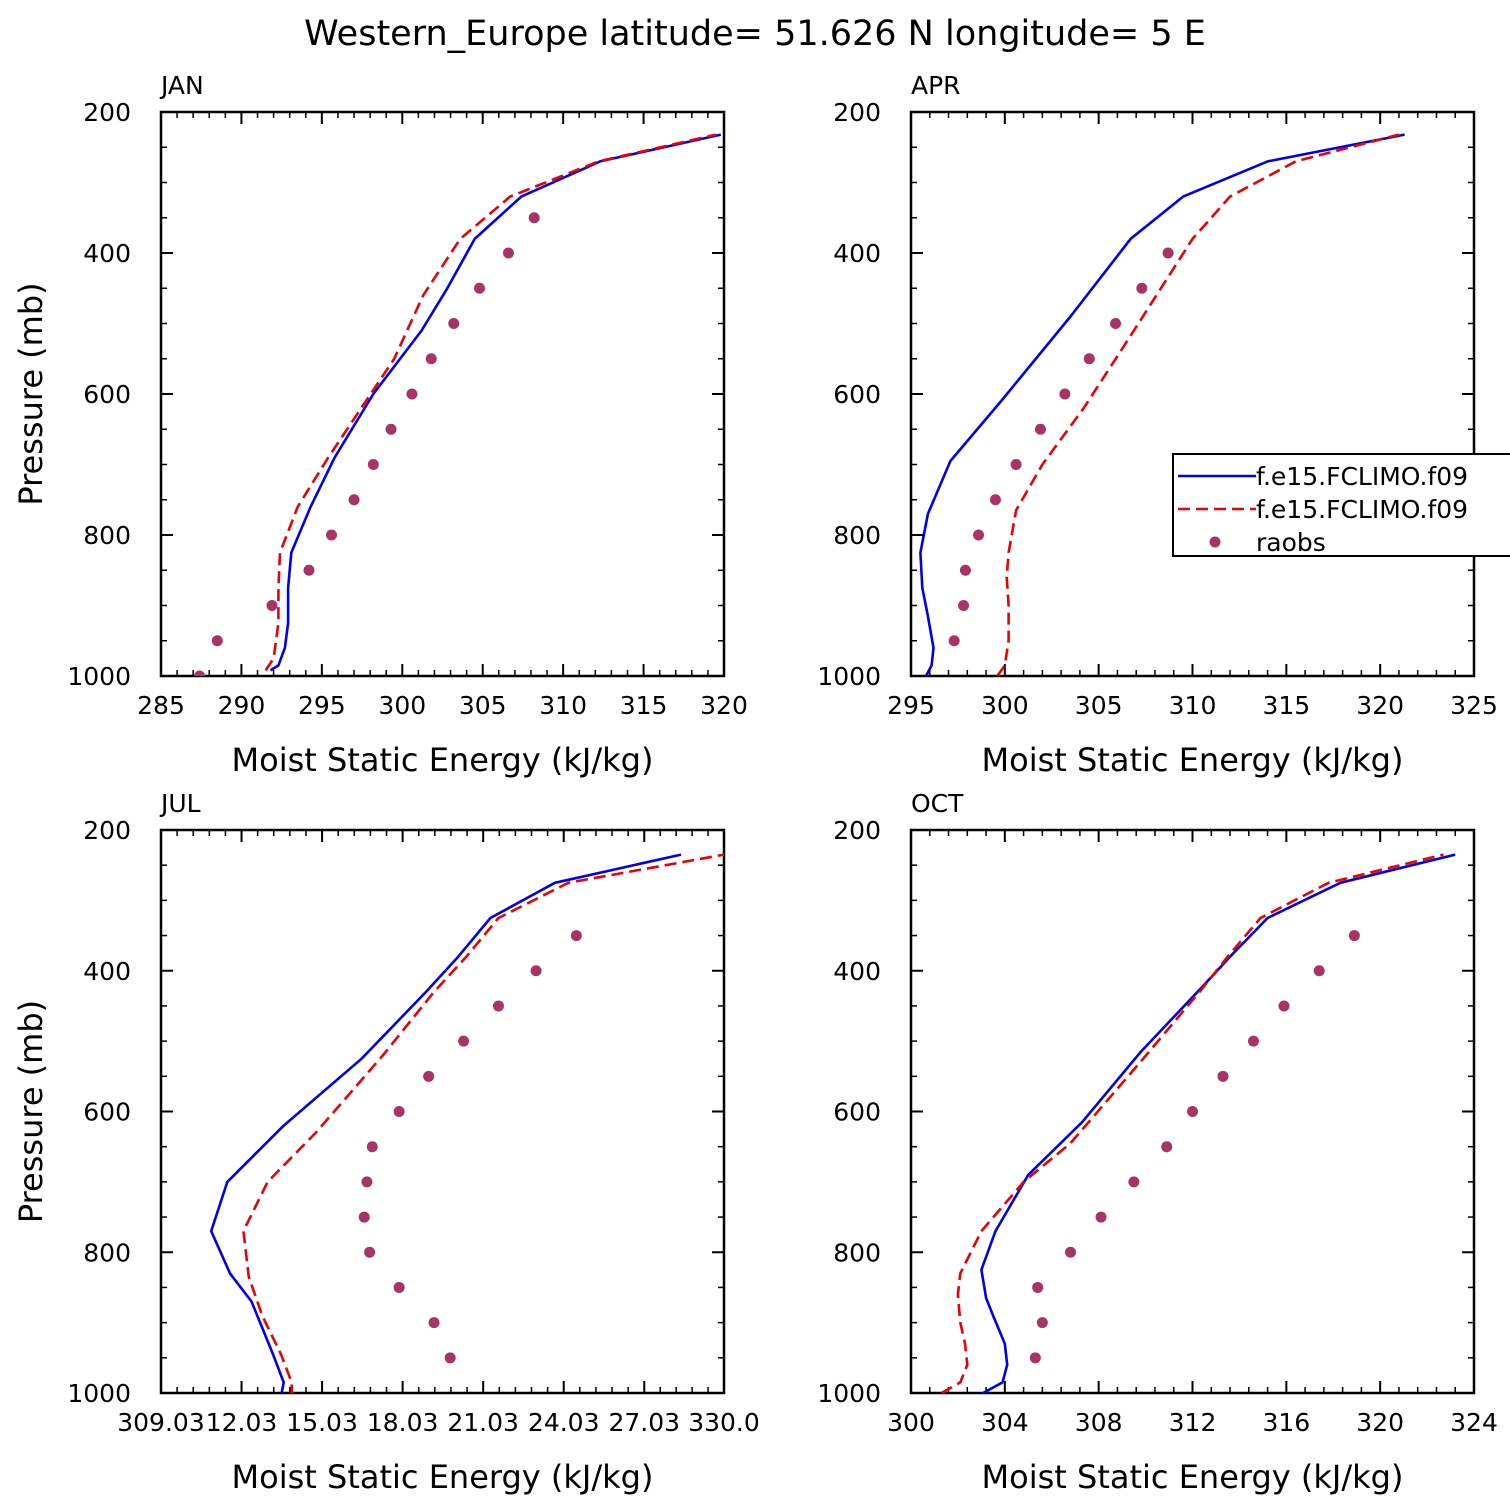 This screenshot has width=1510, height=1510. What do you see at coordinates (242, 705) in the screenshot?
I see `x-tick-label: 290` at bounding box center [242, 705].